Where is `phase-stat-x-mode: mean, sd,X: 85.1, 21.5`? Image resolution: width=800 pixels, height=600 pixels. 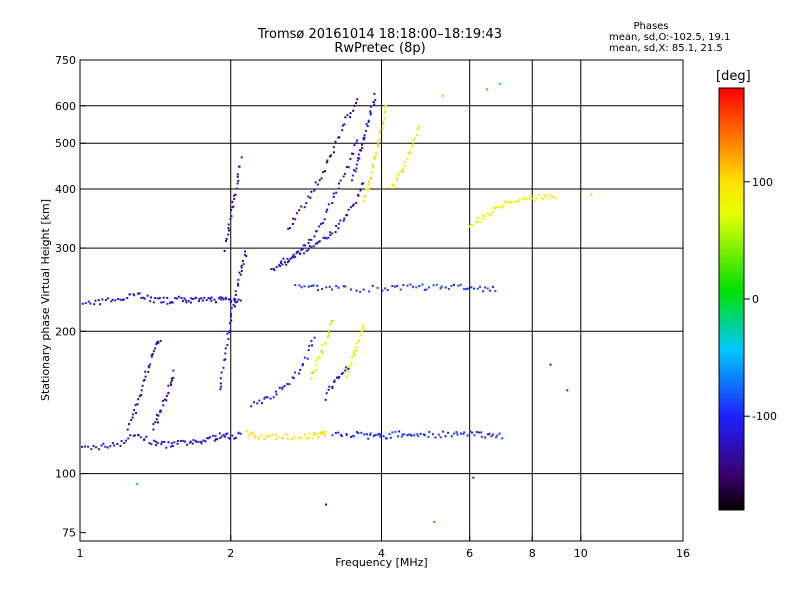
phase-stat-x-mode: mean, sd,X: 85.1, 21.5 is located at coordinates (666, 48).